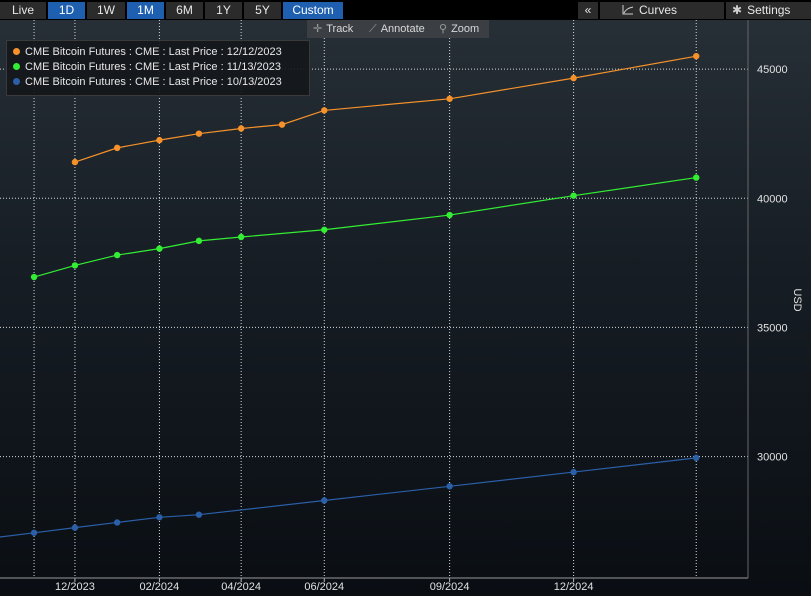  Describe the element at coordinates (313, 10) in the screenshot. I see `range-custom-button: Custom` at that location.